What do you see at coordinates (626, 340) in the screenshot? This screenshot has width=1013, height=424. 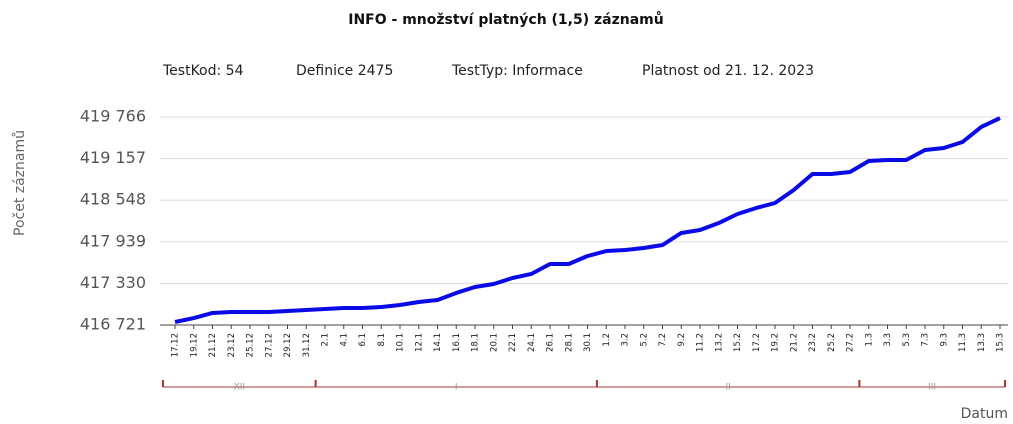 I see `x-tick-label: 3.2` at bounding box center [626, 340].